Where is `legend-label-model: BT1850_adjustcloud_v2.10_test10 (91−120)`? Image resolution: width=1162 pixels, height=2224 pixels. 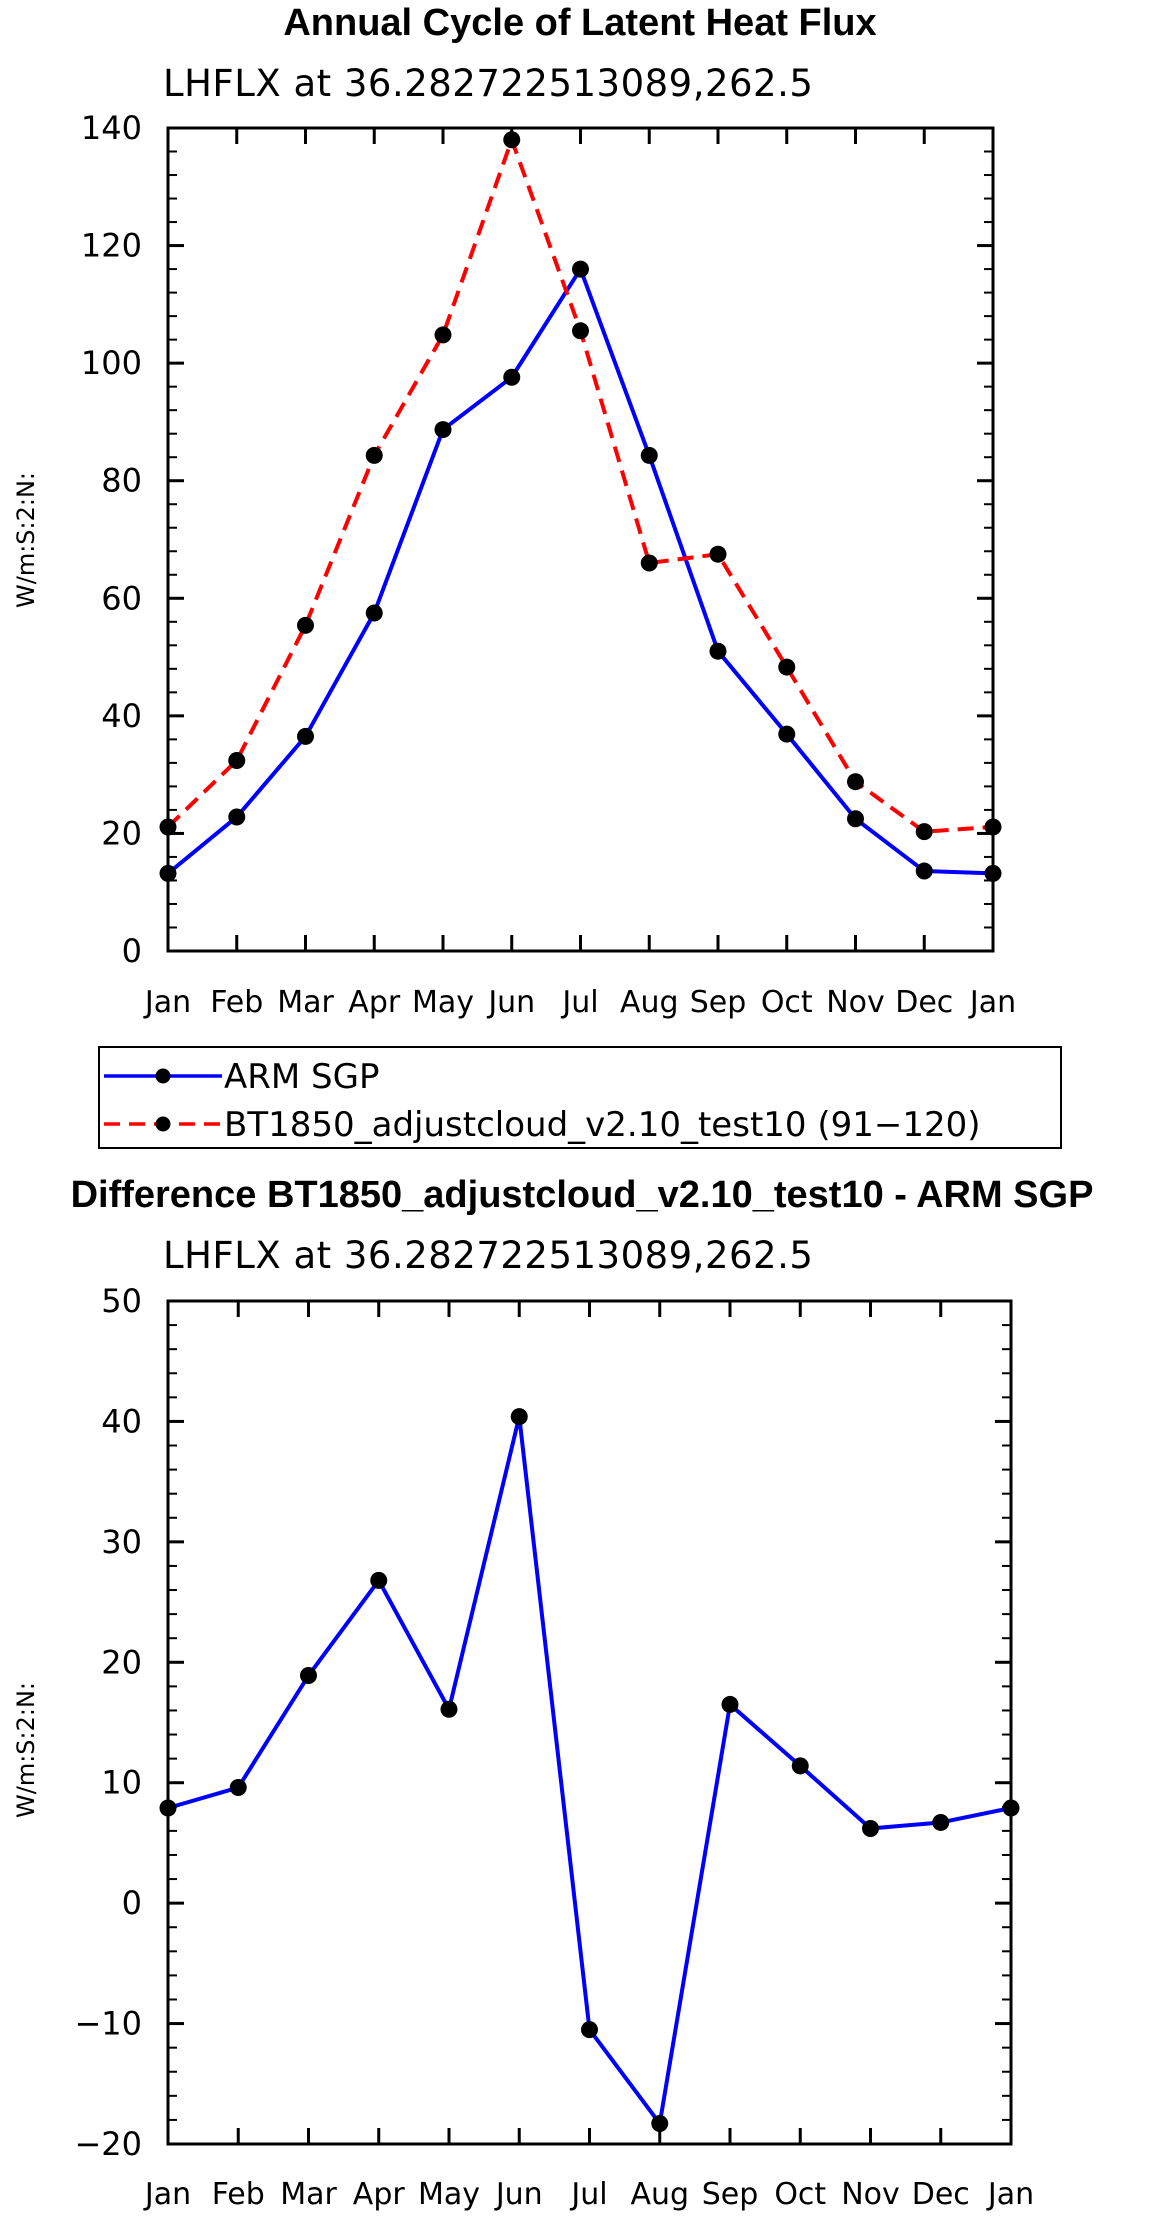
legend-label-model: BT1850_adjustcloud_v2.10_test10 (91−120) is located at coordinates (602, 1125).